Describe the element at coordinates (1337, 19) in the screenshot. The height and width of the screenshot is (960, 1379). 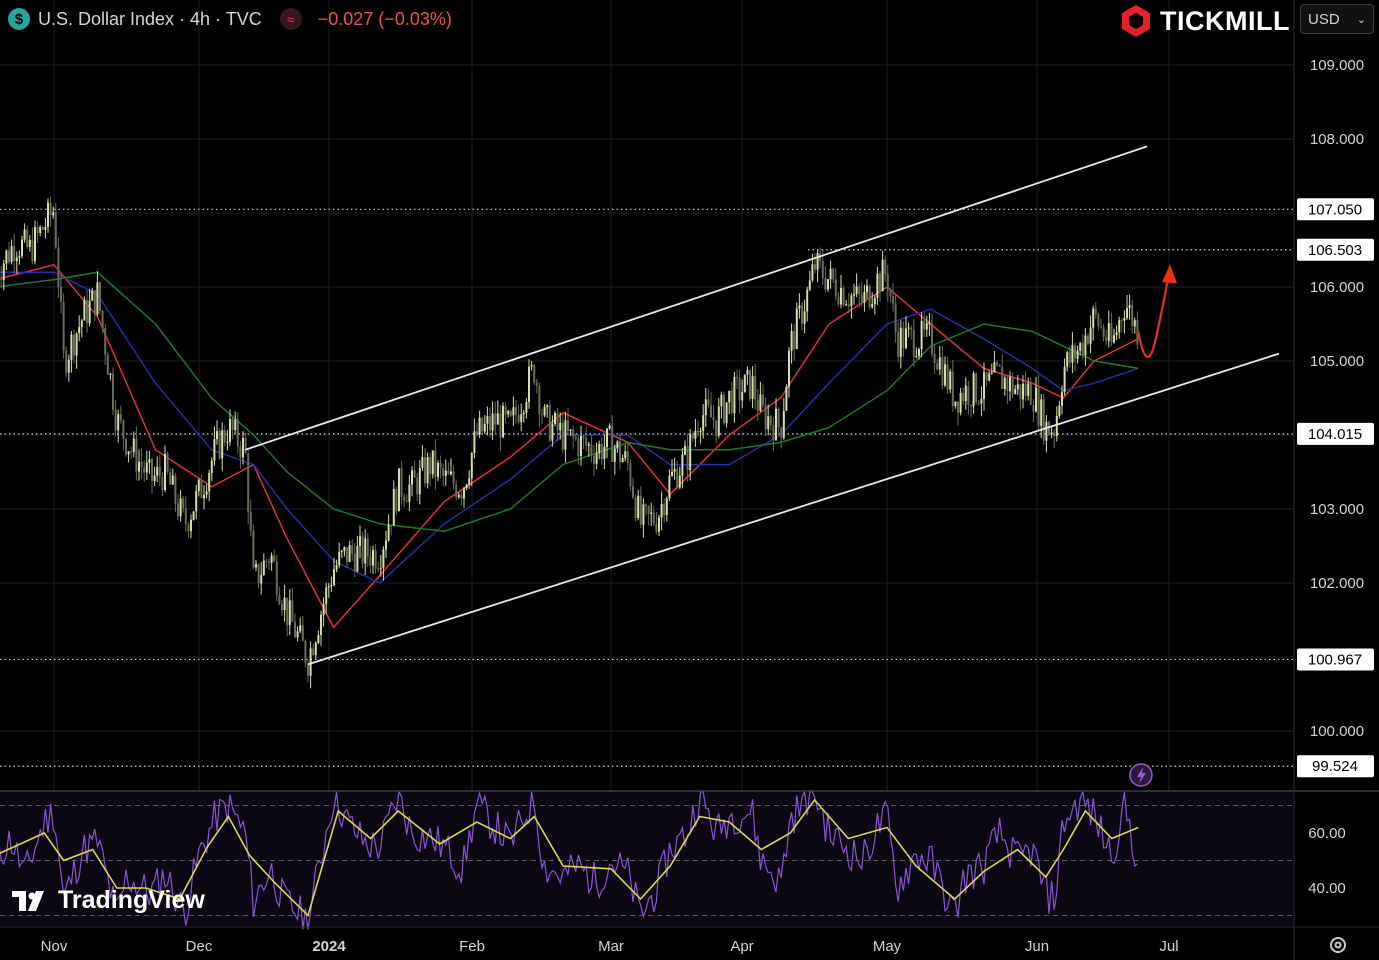
I see `currency-select: USD ⌄` at that location.